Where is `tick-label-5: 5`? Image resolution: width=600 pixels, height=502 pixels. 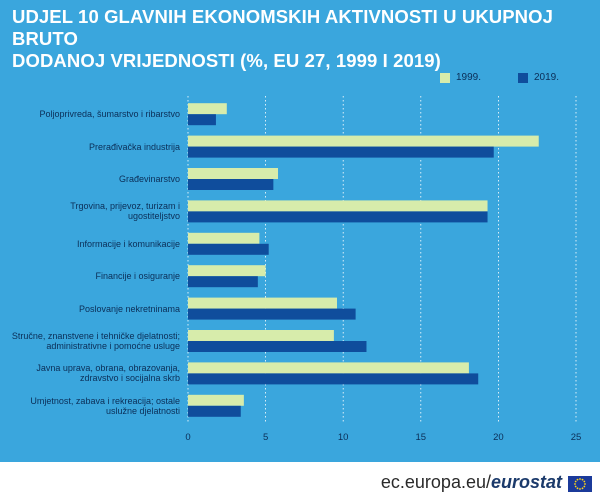
tick-label-5: 5 is located at coordinates (265, 437).